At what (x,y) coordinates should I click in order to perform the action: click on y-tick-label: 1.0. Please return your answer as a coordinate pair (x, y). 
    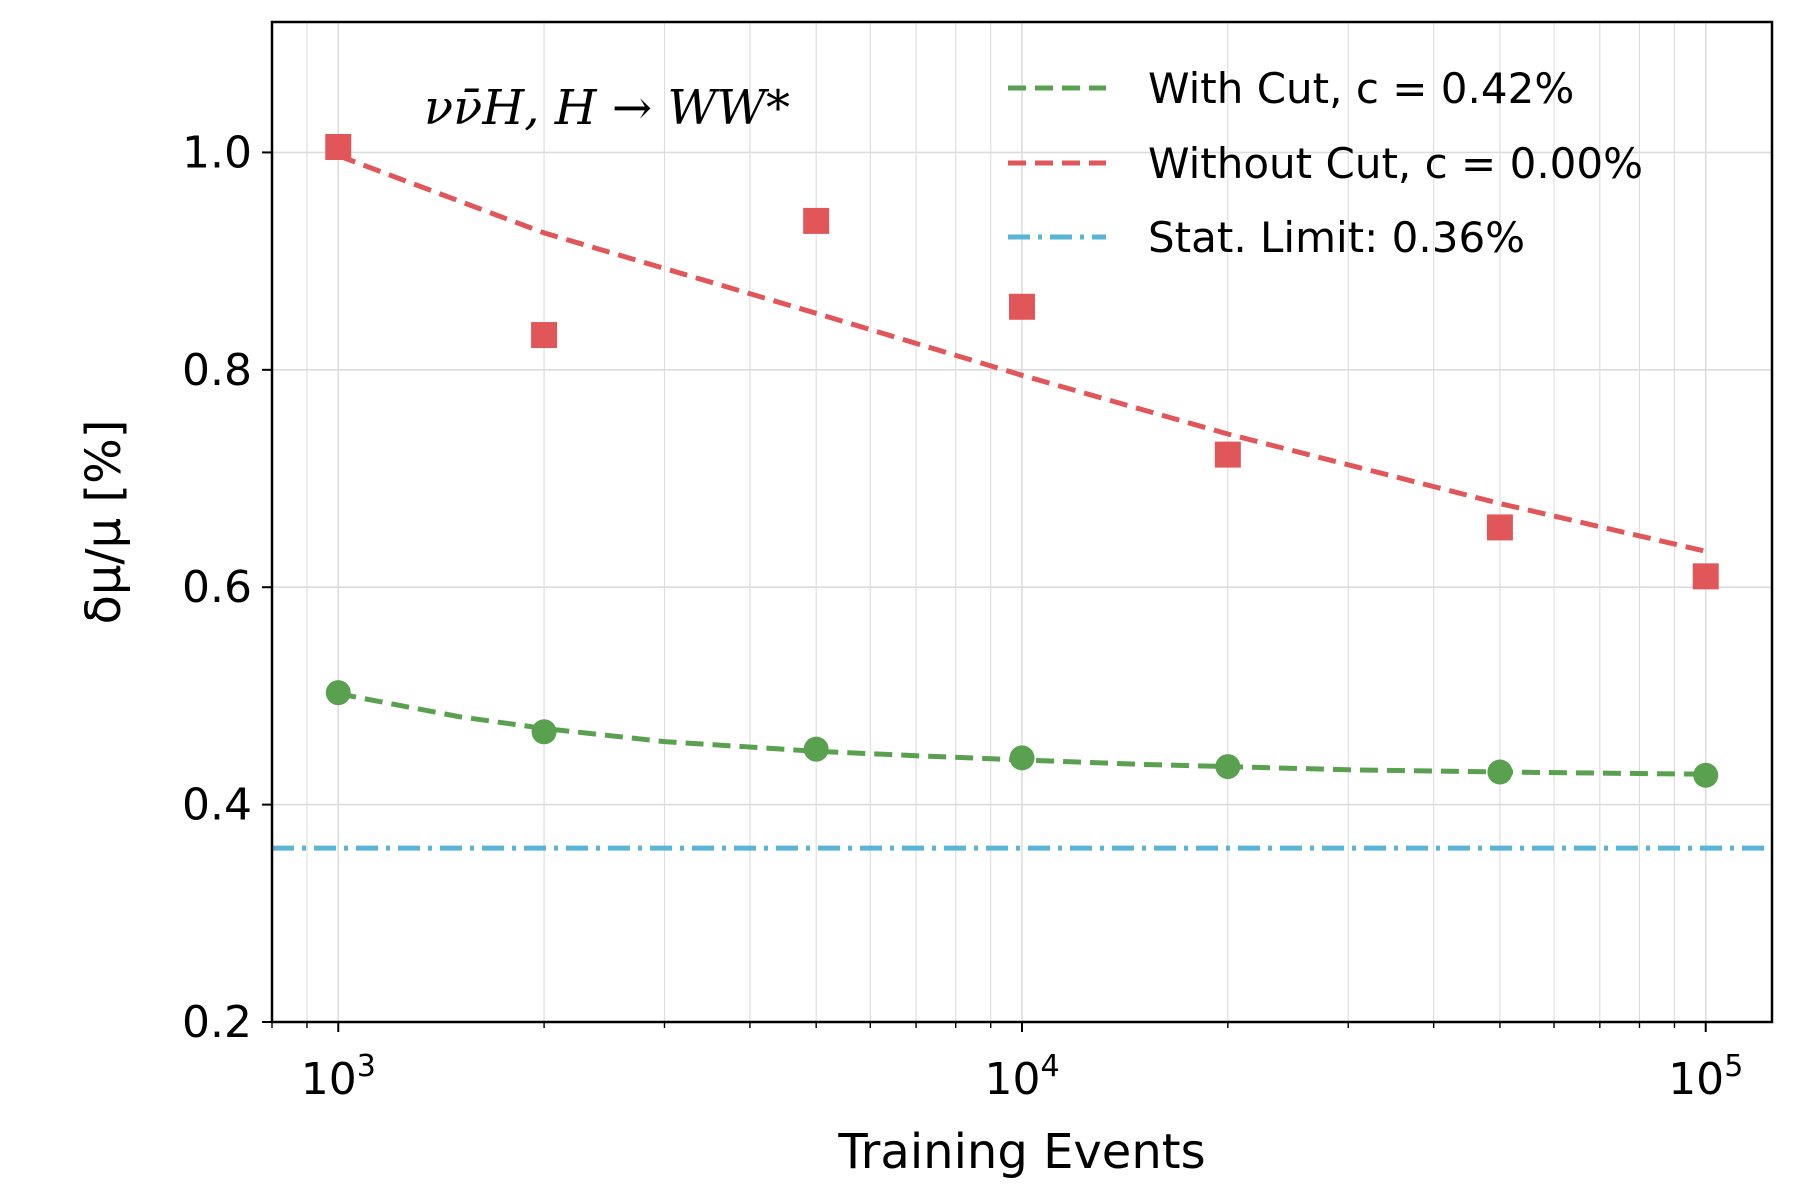
    Looking at the image, I should click on (217, 152).